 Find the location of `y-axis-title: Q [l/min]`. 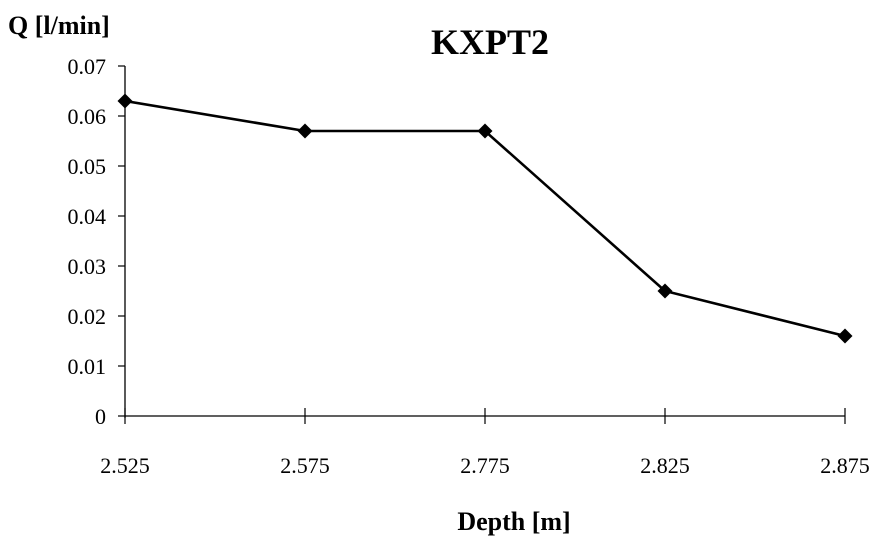

y-axis-title: Q [l/min] is located at coordinates (59, 25).